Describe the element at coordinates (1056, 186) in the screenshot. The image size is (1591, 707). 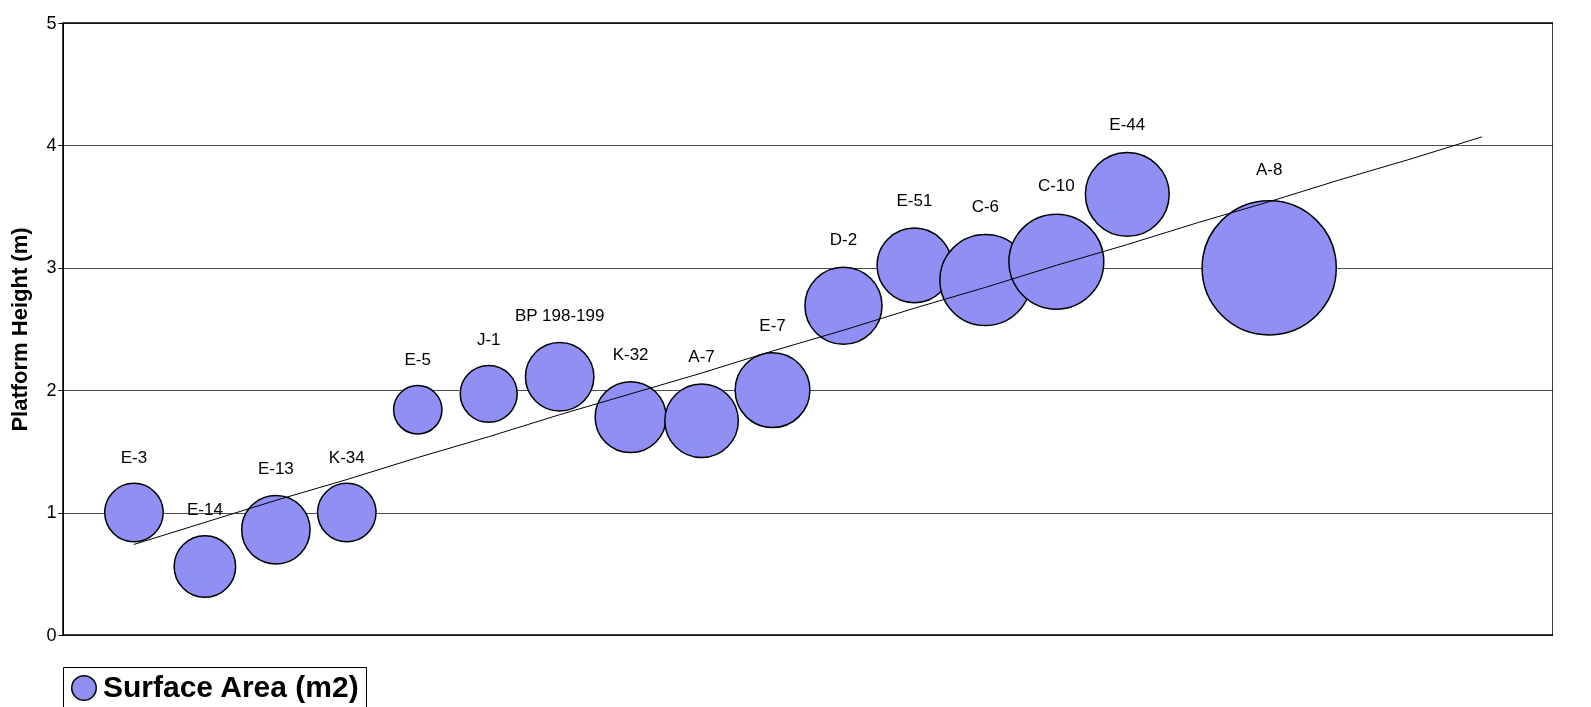
I see `data-label: C-10` at that location.